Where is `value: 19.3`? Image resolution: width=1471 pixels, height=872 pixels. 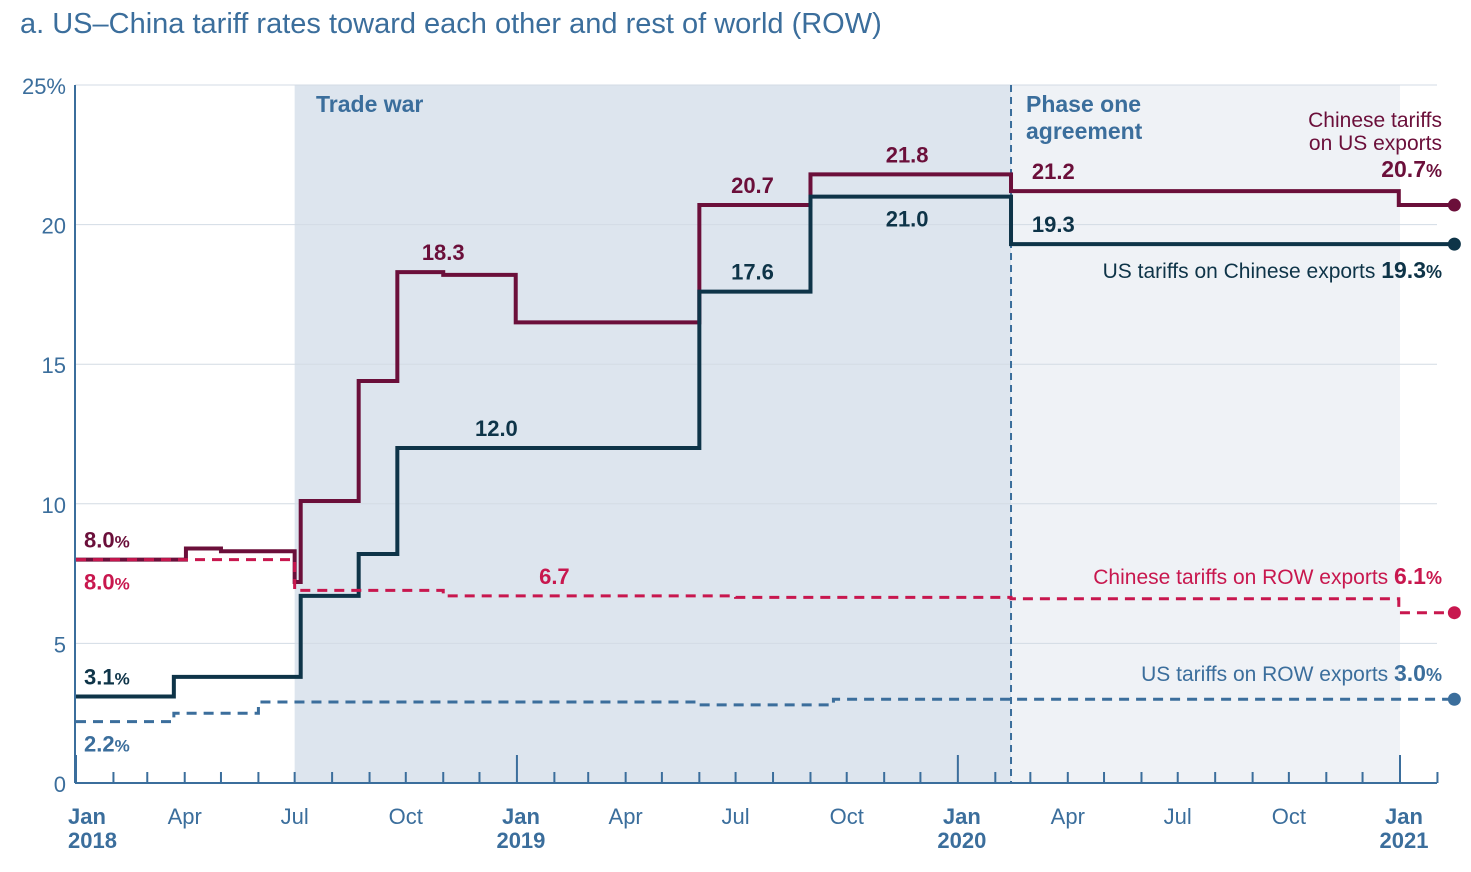 value: 19.3 is located at coordinates (1053, 224).